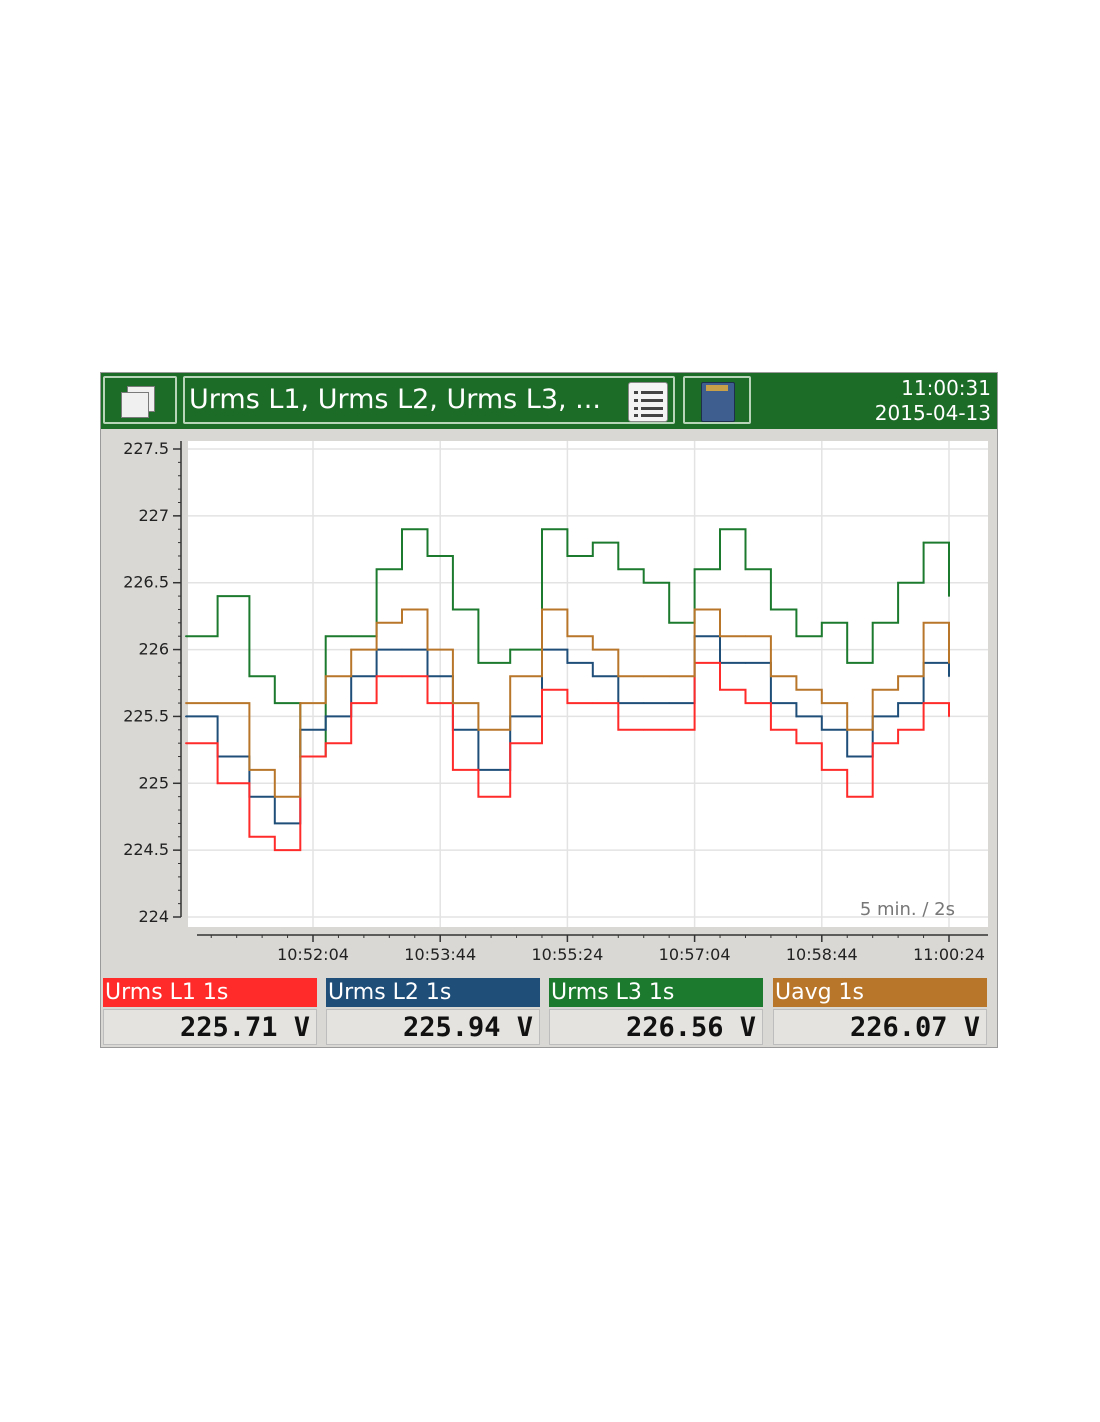 The image size is (1100, 1422). What do you see at coordinates (153, 916) in the screenshot?
I see `y-tick-label: 224` at bounding box center [153, 916].